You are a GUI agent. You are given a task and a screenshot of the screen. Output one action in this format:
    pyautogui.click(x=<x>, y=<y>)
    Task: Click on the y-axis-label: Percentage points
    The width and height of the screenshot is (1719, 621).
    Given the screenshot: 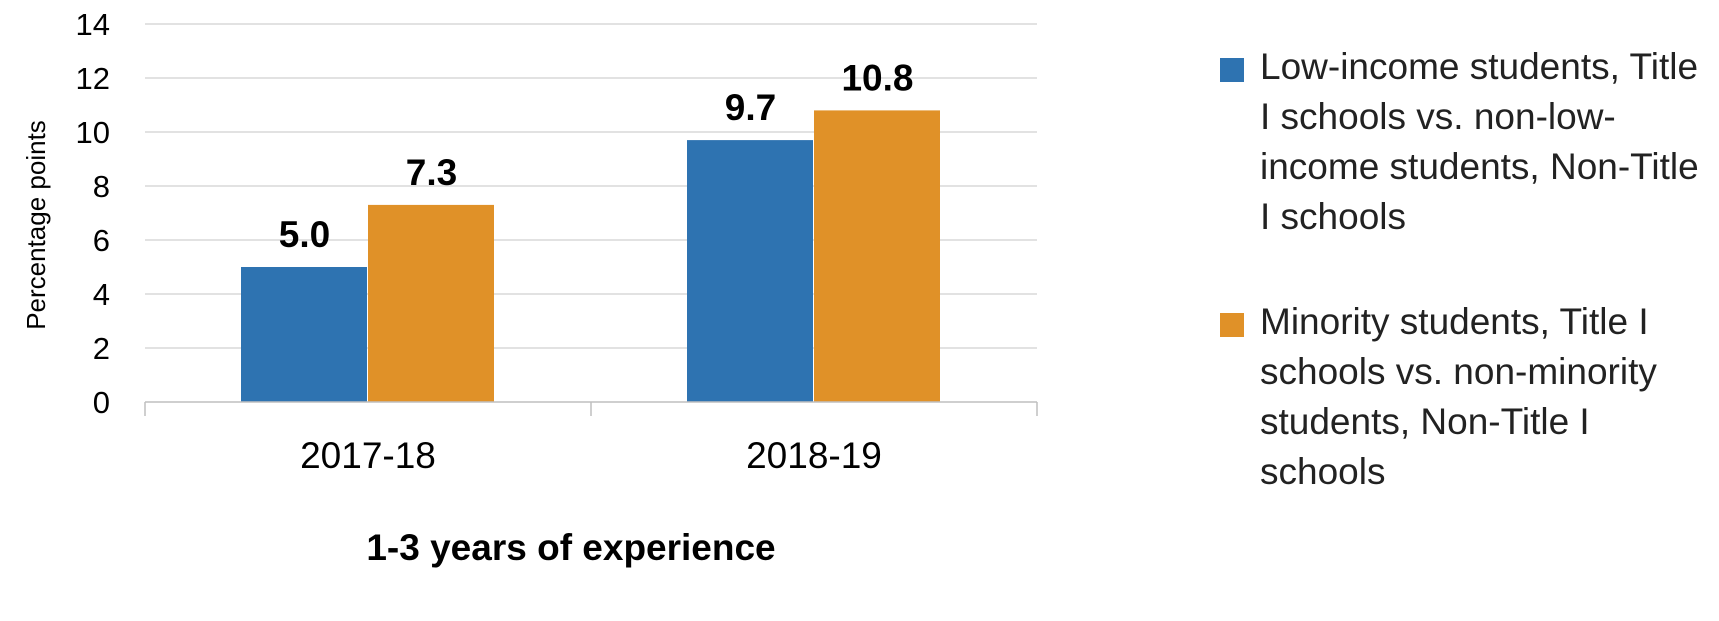 What is the action you would take?
    pyautogui.click(x=36, y=225)
    